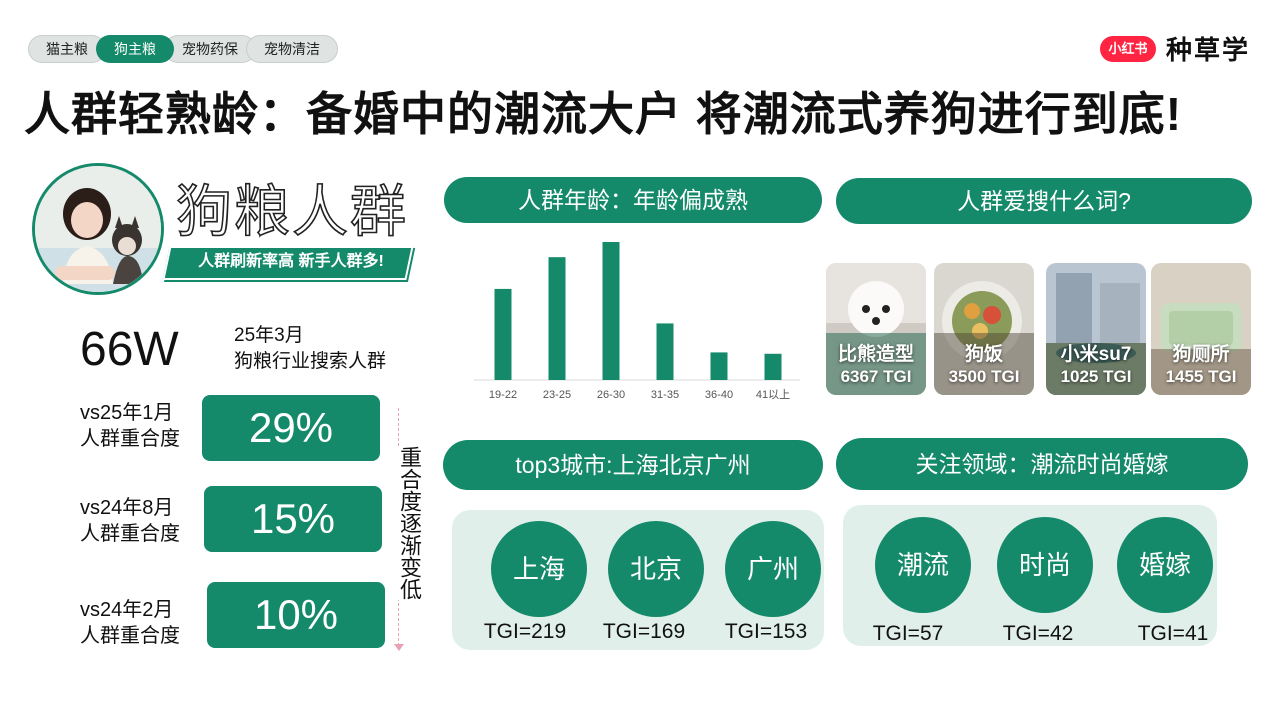  Describe the element at coordinates (1173, 633) in the screenshot. I see `interest-tgi-wedding: TGI=41` at that location.